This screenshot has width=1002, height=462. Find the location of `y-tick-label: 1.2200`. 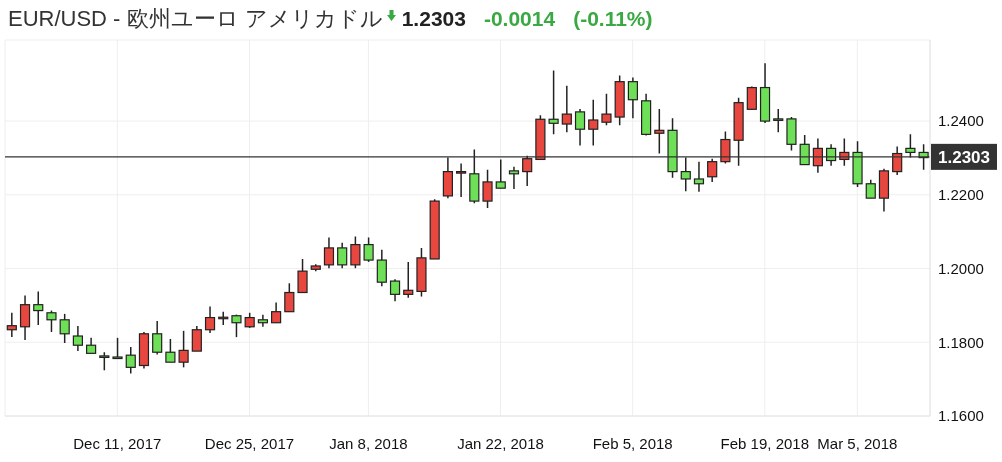

y-tick-label: 1.2200 is located at coordinates (961, 195).